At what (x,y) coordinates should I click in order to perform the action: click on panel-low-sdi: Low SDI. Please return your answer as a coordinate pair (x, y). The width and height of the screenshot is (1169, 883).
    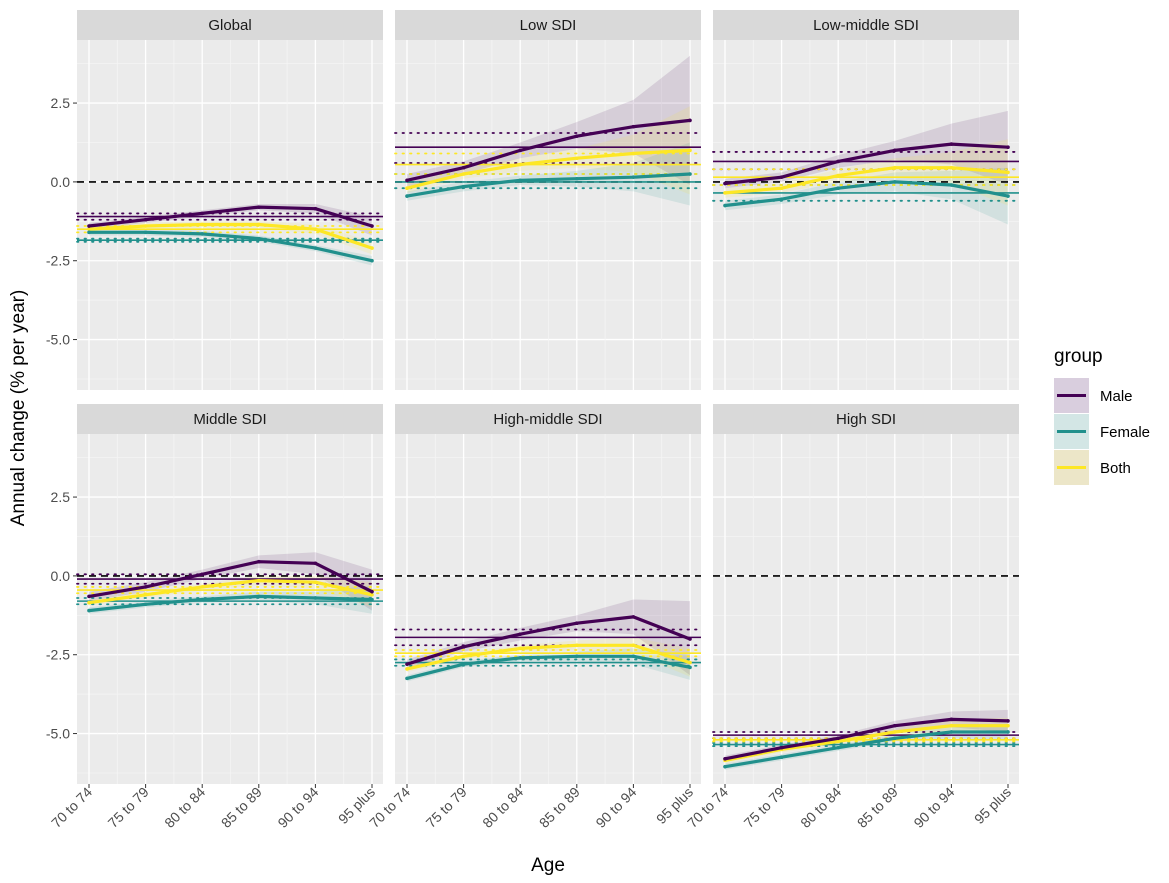
    Looking at the image, I should click on (548, 200).